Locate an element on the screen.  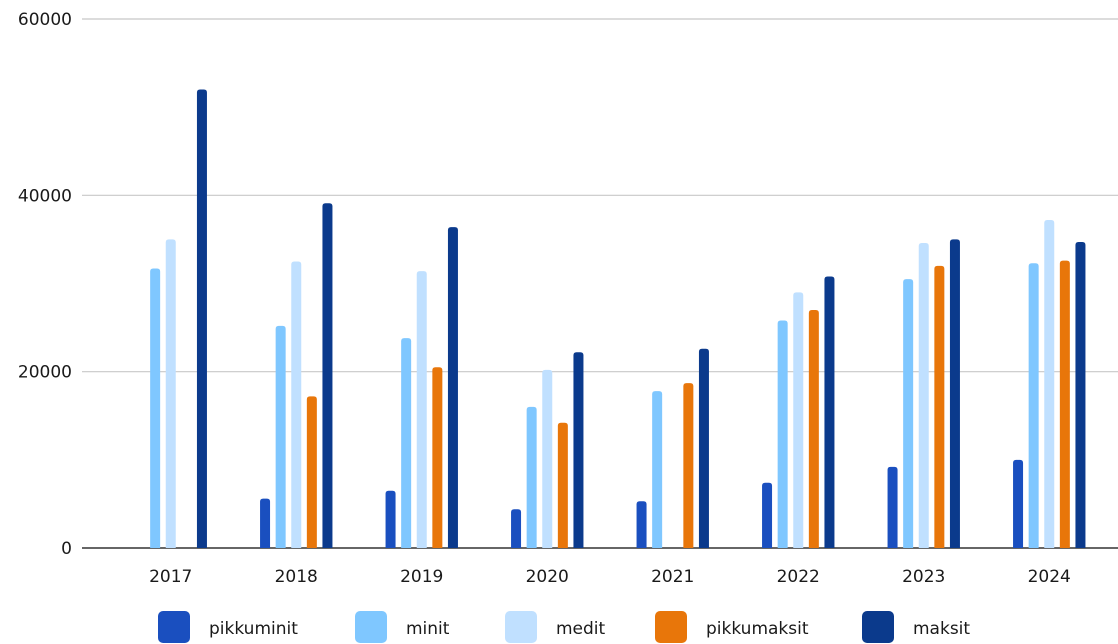
bar-medit-2019 is located at coordinates (421, 409).